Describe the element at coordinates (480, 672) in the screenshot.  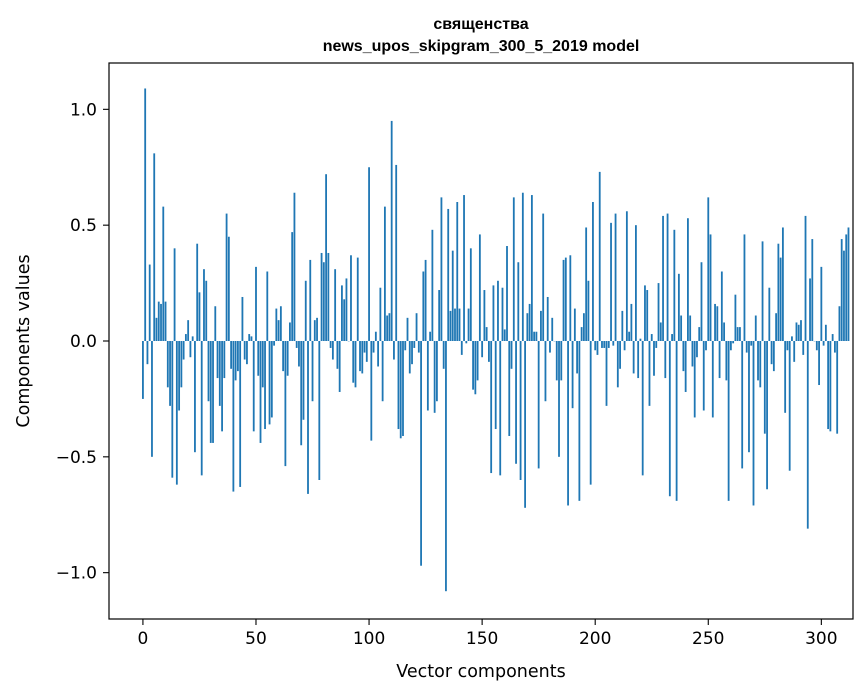
I see `x-axis-label: Vector components` at that location.